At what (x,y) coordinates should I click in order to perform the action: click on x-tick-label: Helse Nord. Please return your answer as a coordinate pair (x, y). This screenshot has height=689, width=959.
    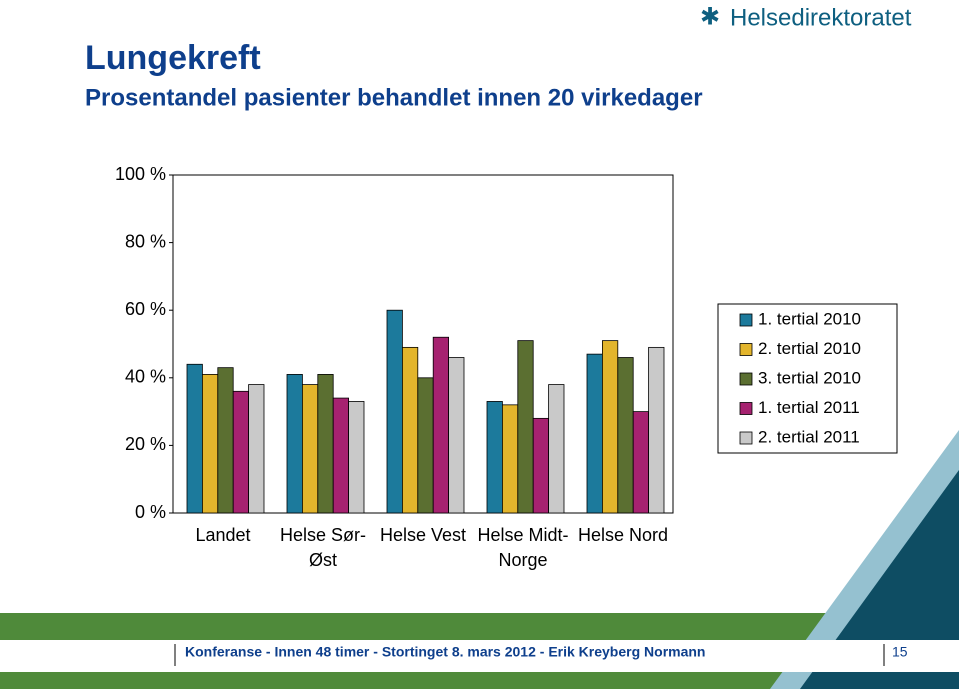
    Looking at the image, I should click on (623, 535).